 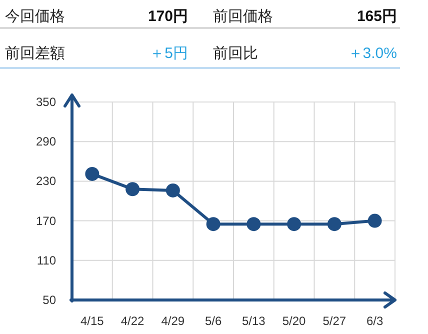 I want to click on text: 前回差額, so click(x=35, y=53).